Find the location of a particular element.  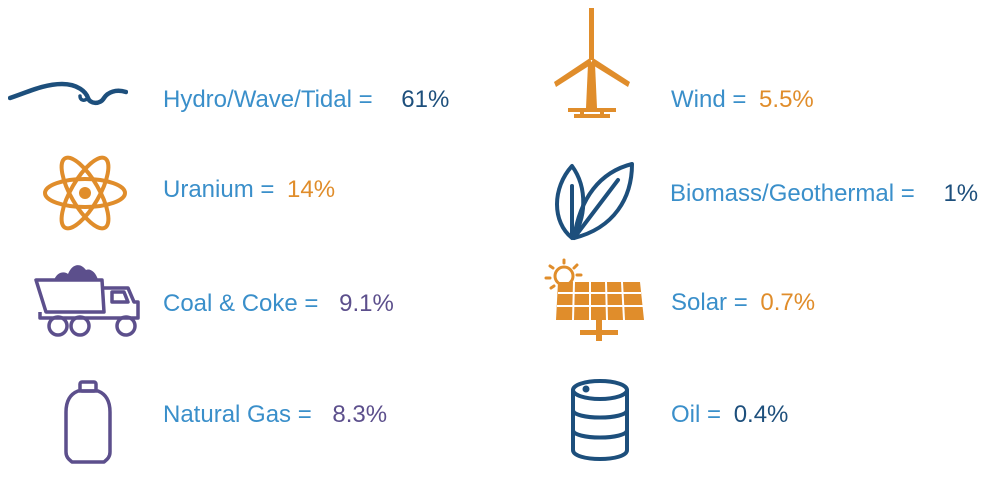

solar-panel-icon is located at coordinates (592, 301).